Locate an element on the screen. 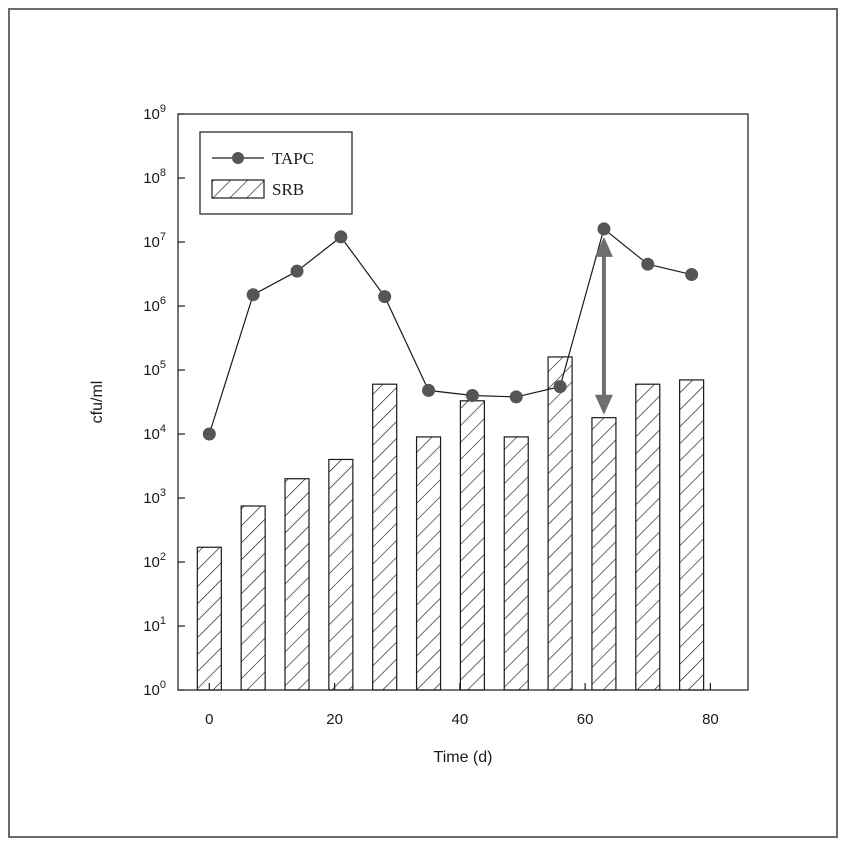 The width and height of the screenshot is (842, 844). y-axis: 10⁰ 10¹ 10² 10³ 10⁴ 10⁵ 10⁶ 10⁷ 10⁸ 10⁹ is located at coordinates (164, 401).